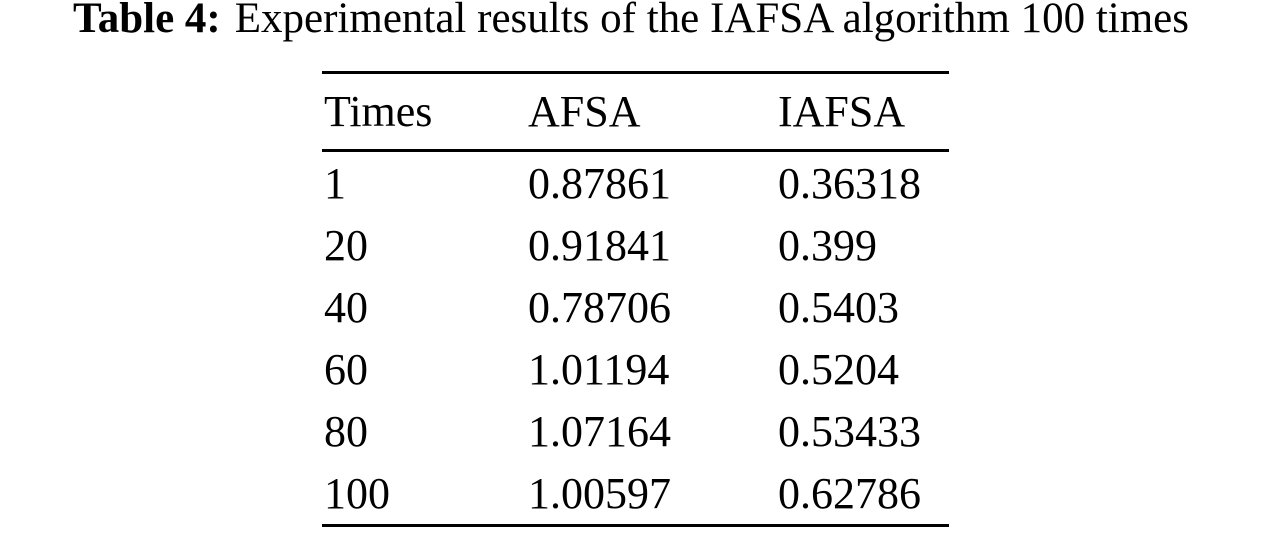 The image size is (1262, 533). I want to click on cell-iafsa: 0.62786, so click(849, 493).